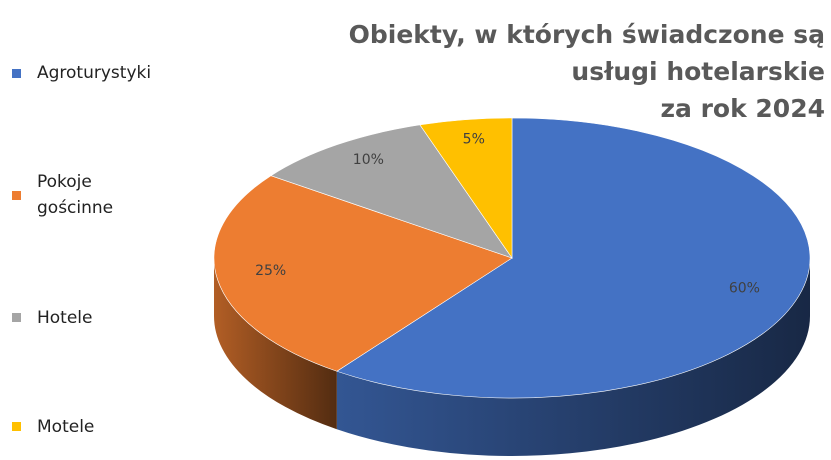 The height and width of the screenshot is (460, 831). What do you see at coordinates (586, 34) in the screenshot?
I see `title-line: Obiekty, w których świadczone są` at bounding box center [586, 34].